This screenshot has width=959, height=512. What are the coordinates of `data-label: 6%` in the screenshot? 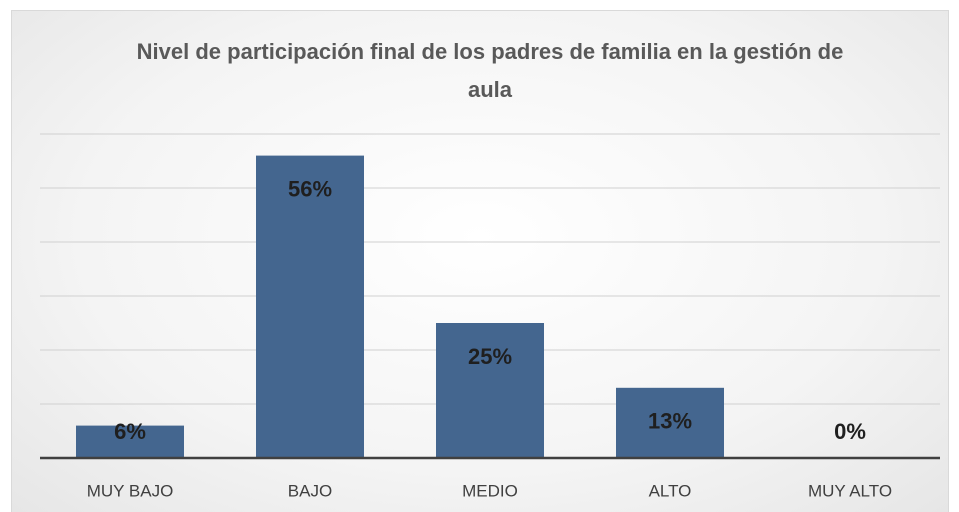 It's located at (130, 431).